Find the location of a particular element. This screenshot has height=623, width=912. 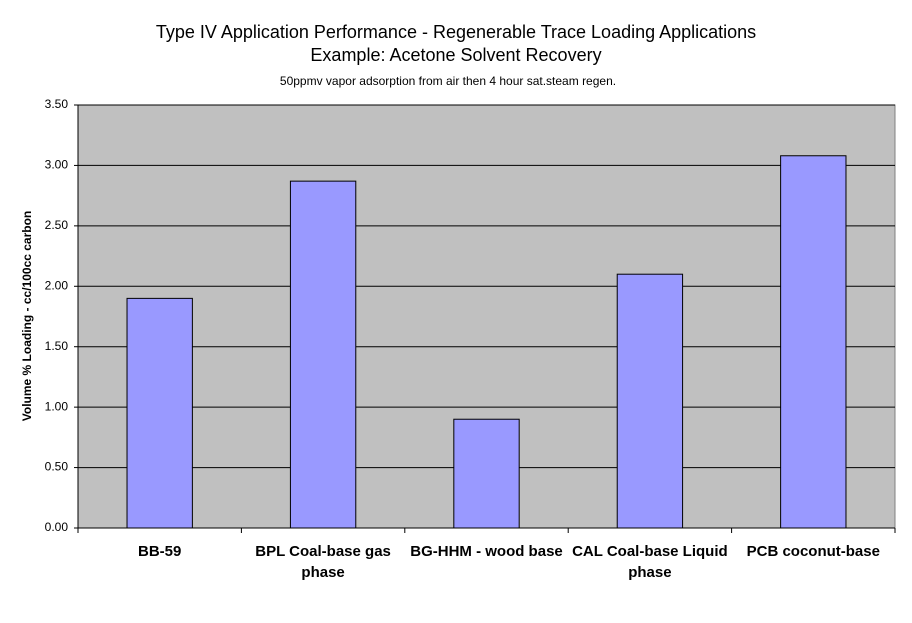

y-tick-label: 3.00 is located at coordinates (57, 165).